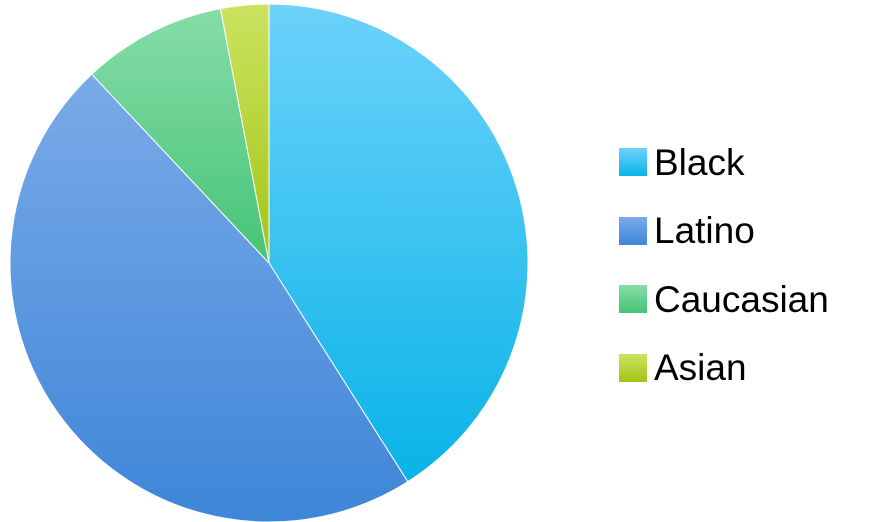 The width and height of the screenshot is (880, 522). I want to click on legend-item-latino: Latino, so click(724, 231).